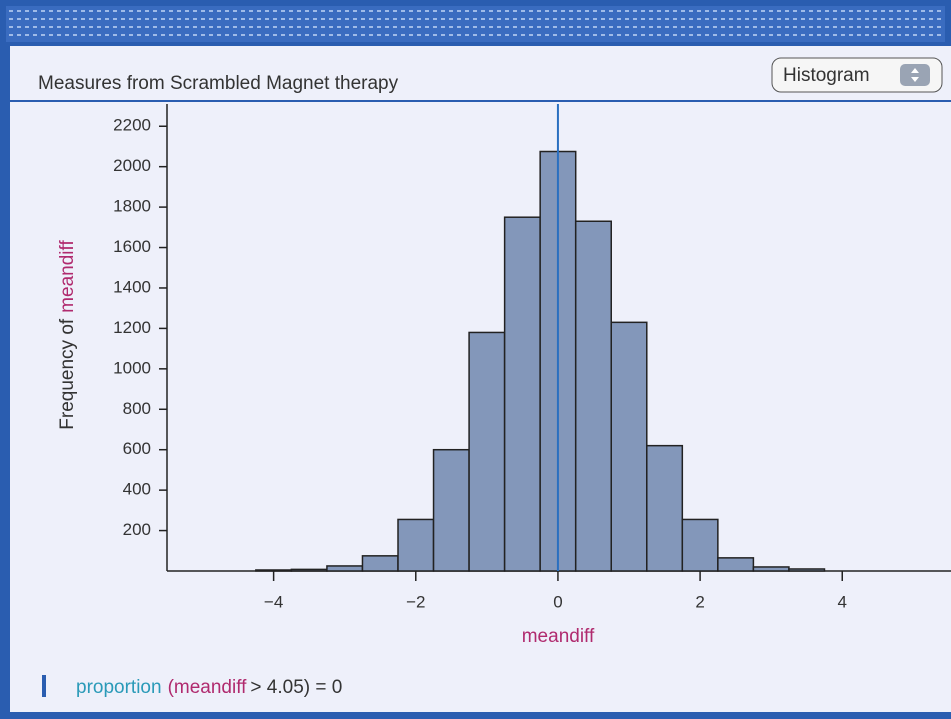 The image size is (951, 719). I want to click on x-tick-label: 0, so click(557, 601).